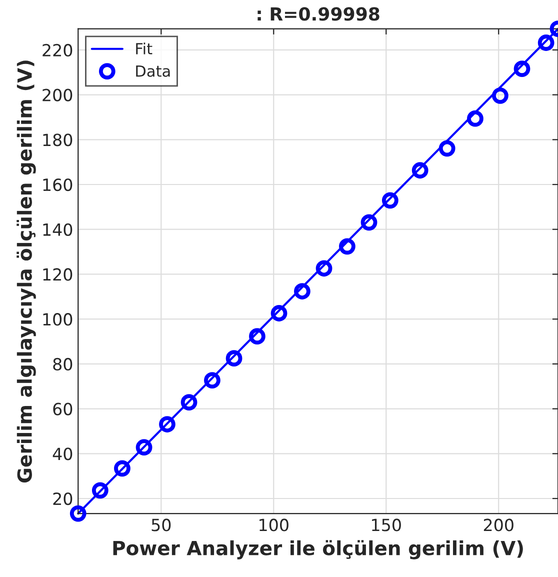 The image size is (558, 577). Describe the element at coordinates (57, 185) in the screenshot. I see `y-tick-label: 160` at that location.